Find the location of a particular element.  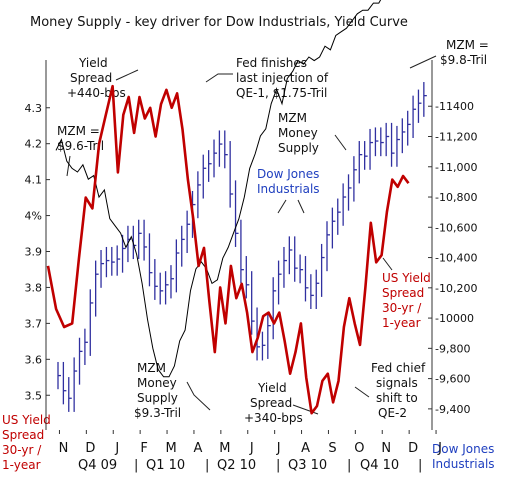

right-tick-label: -10,200 is located at coordinates (456, 288).